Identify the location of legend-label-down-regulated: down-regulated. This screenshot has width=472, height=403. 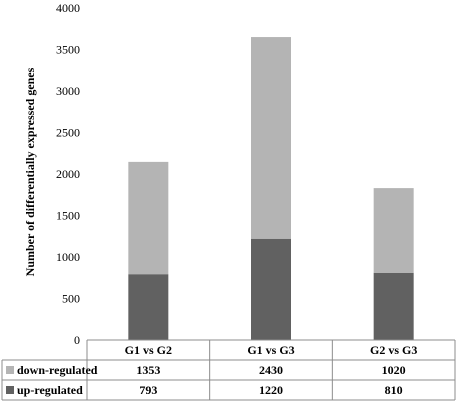
(57, 370).